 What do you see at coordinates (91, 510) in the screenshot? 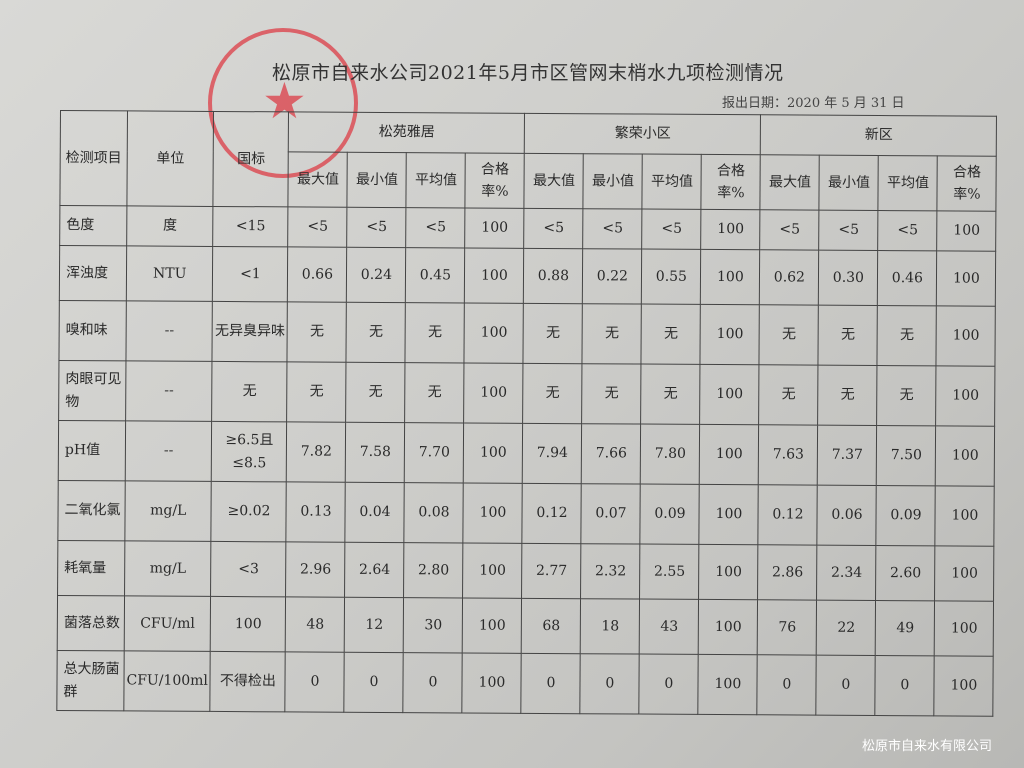
I see `row-item: 二氧化氯` at bounding box center [91, 510].